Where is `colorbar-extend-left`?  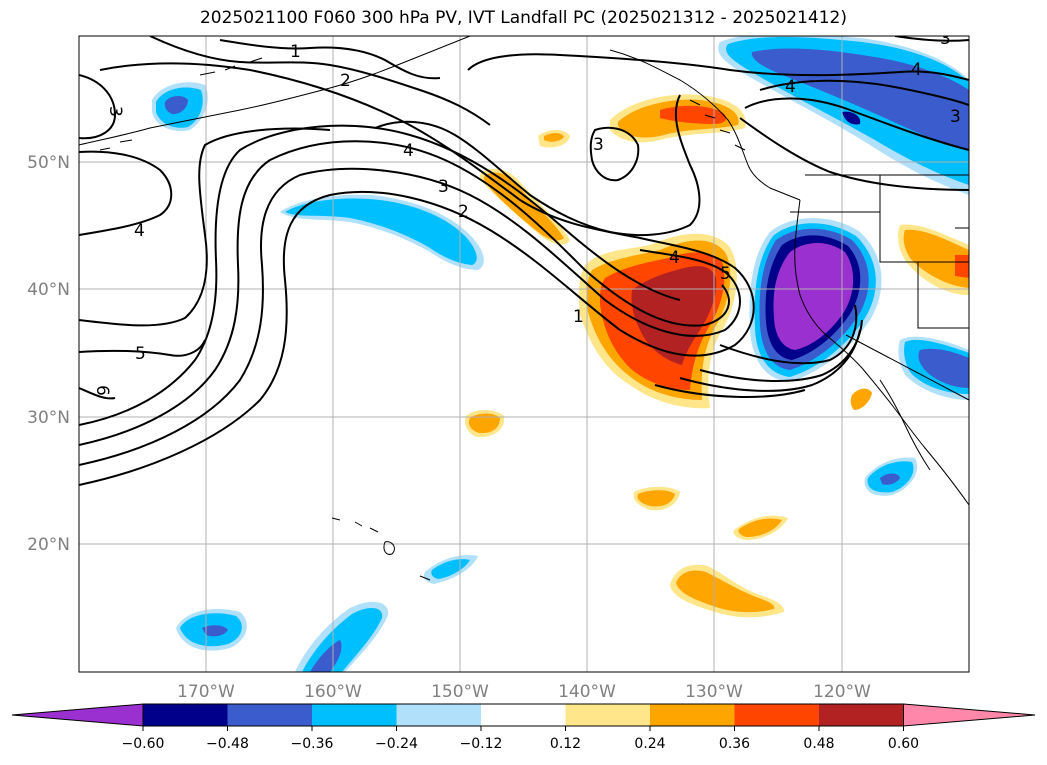 colorbar-extend-left is located at coordinates (77, 715).